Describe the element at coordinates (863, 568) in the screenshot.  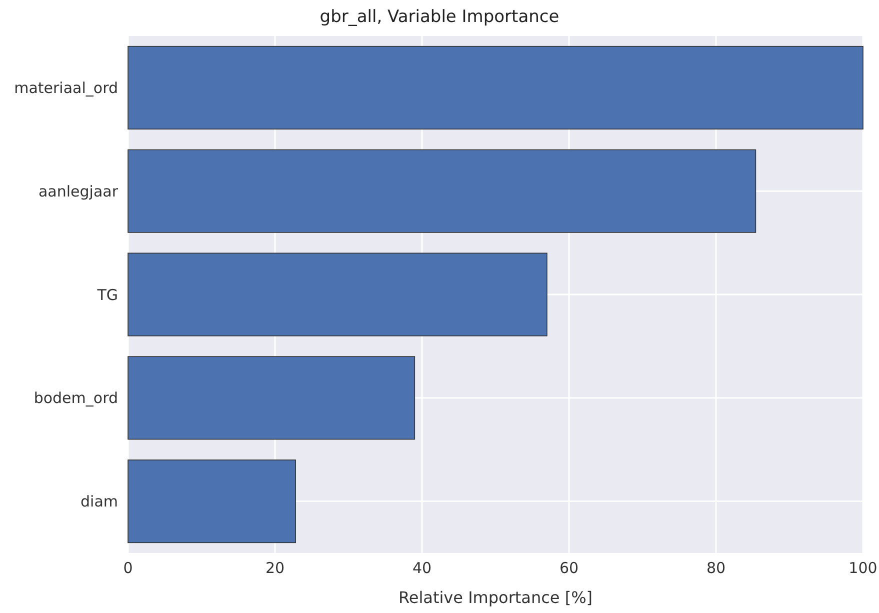
I see `x-tick-label: 100` at that location.